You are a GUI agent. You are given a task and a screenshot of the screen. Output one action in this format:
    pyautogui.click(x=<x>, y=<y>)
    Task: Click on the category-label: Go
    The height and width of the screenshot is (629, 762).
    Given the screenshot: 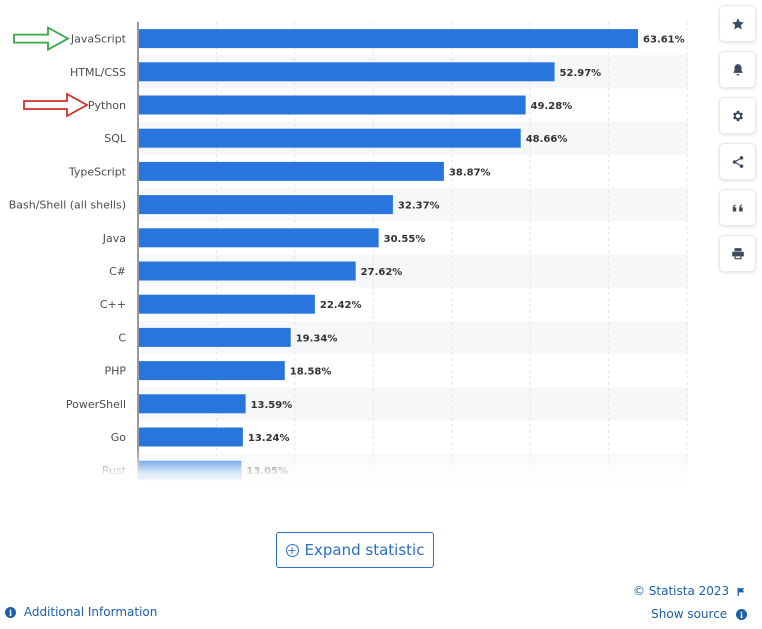 What is the action you would take?
    pyautogui.click(x=119, y=437)
    